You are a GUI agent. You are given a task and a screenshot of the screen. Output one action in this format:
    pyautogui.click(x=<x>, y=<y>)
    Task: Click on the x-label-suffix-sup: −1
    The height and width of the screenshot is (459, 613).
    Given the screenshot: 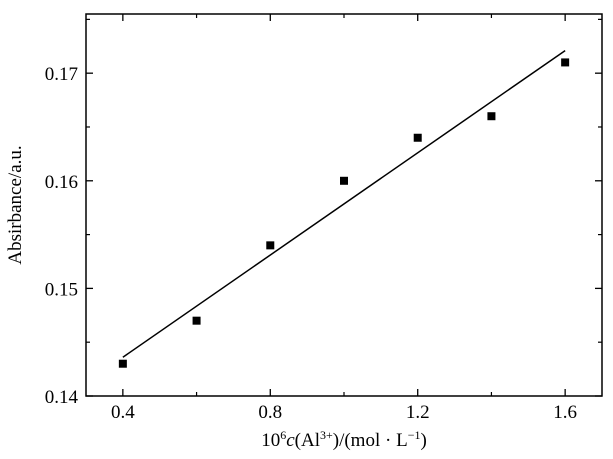 What is the action you would take?
    pyautogui.click(x=414, y=435)
    